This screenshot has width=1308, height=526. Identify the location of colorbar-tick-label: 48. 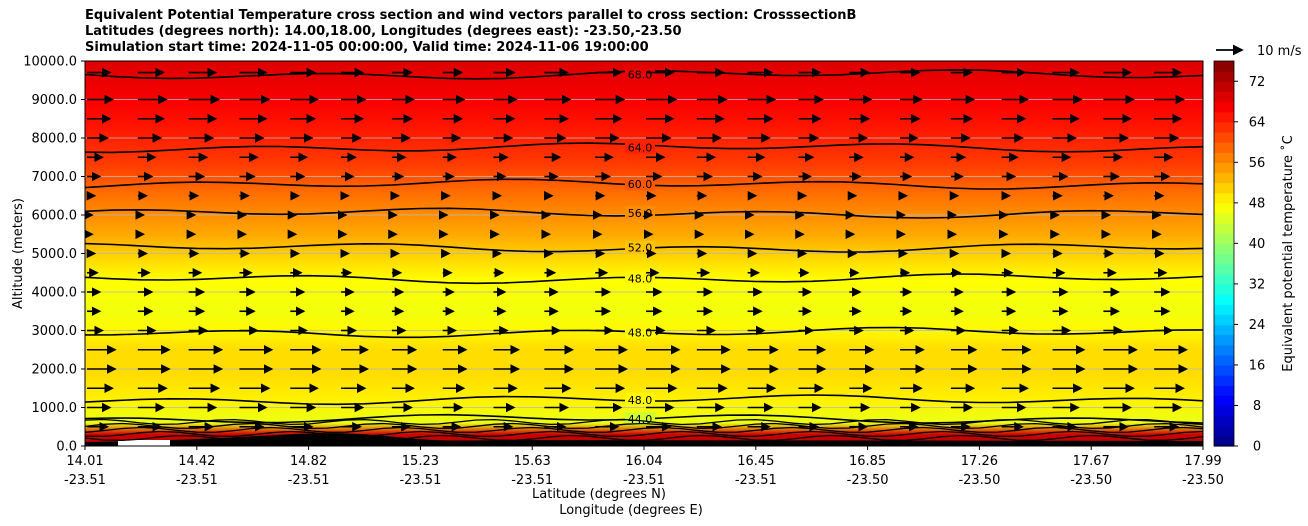
(1257, 203).